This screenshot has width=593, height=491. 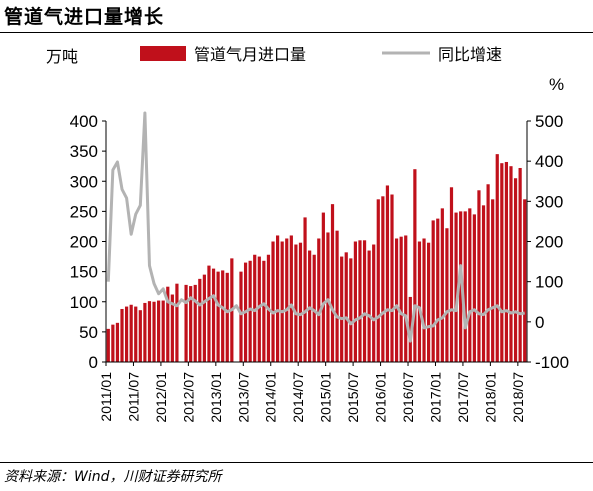 What do you see at coordinates (549, 121) in the screenshot?
I see `y-right-tick-label: 500` at bounding box center [549, 121].